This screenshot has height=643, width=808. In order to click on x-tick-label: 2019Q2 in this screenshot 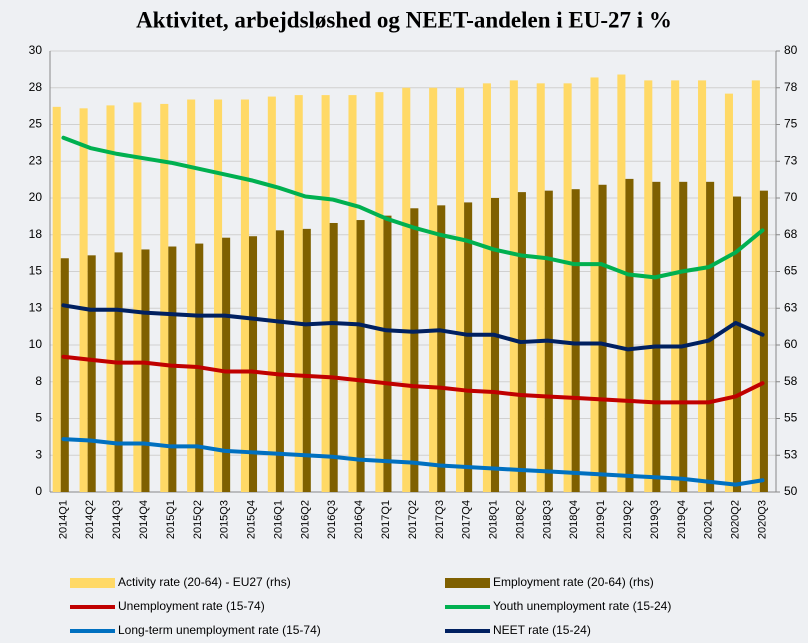, I will do `click(628, 519)`.